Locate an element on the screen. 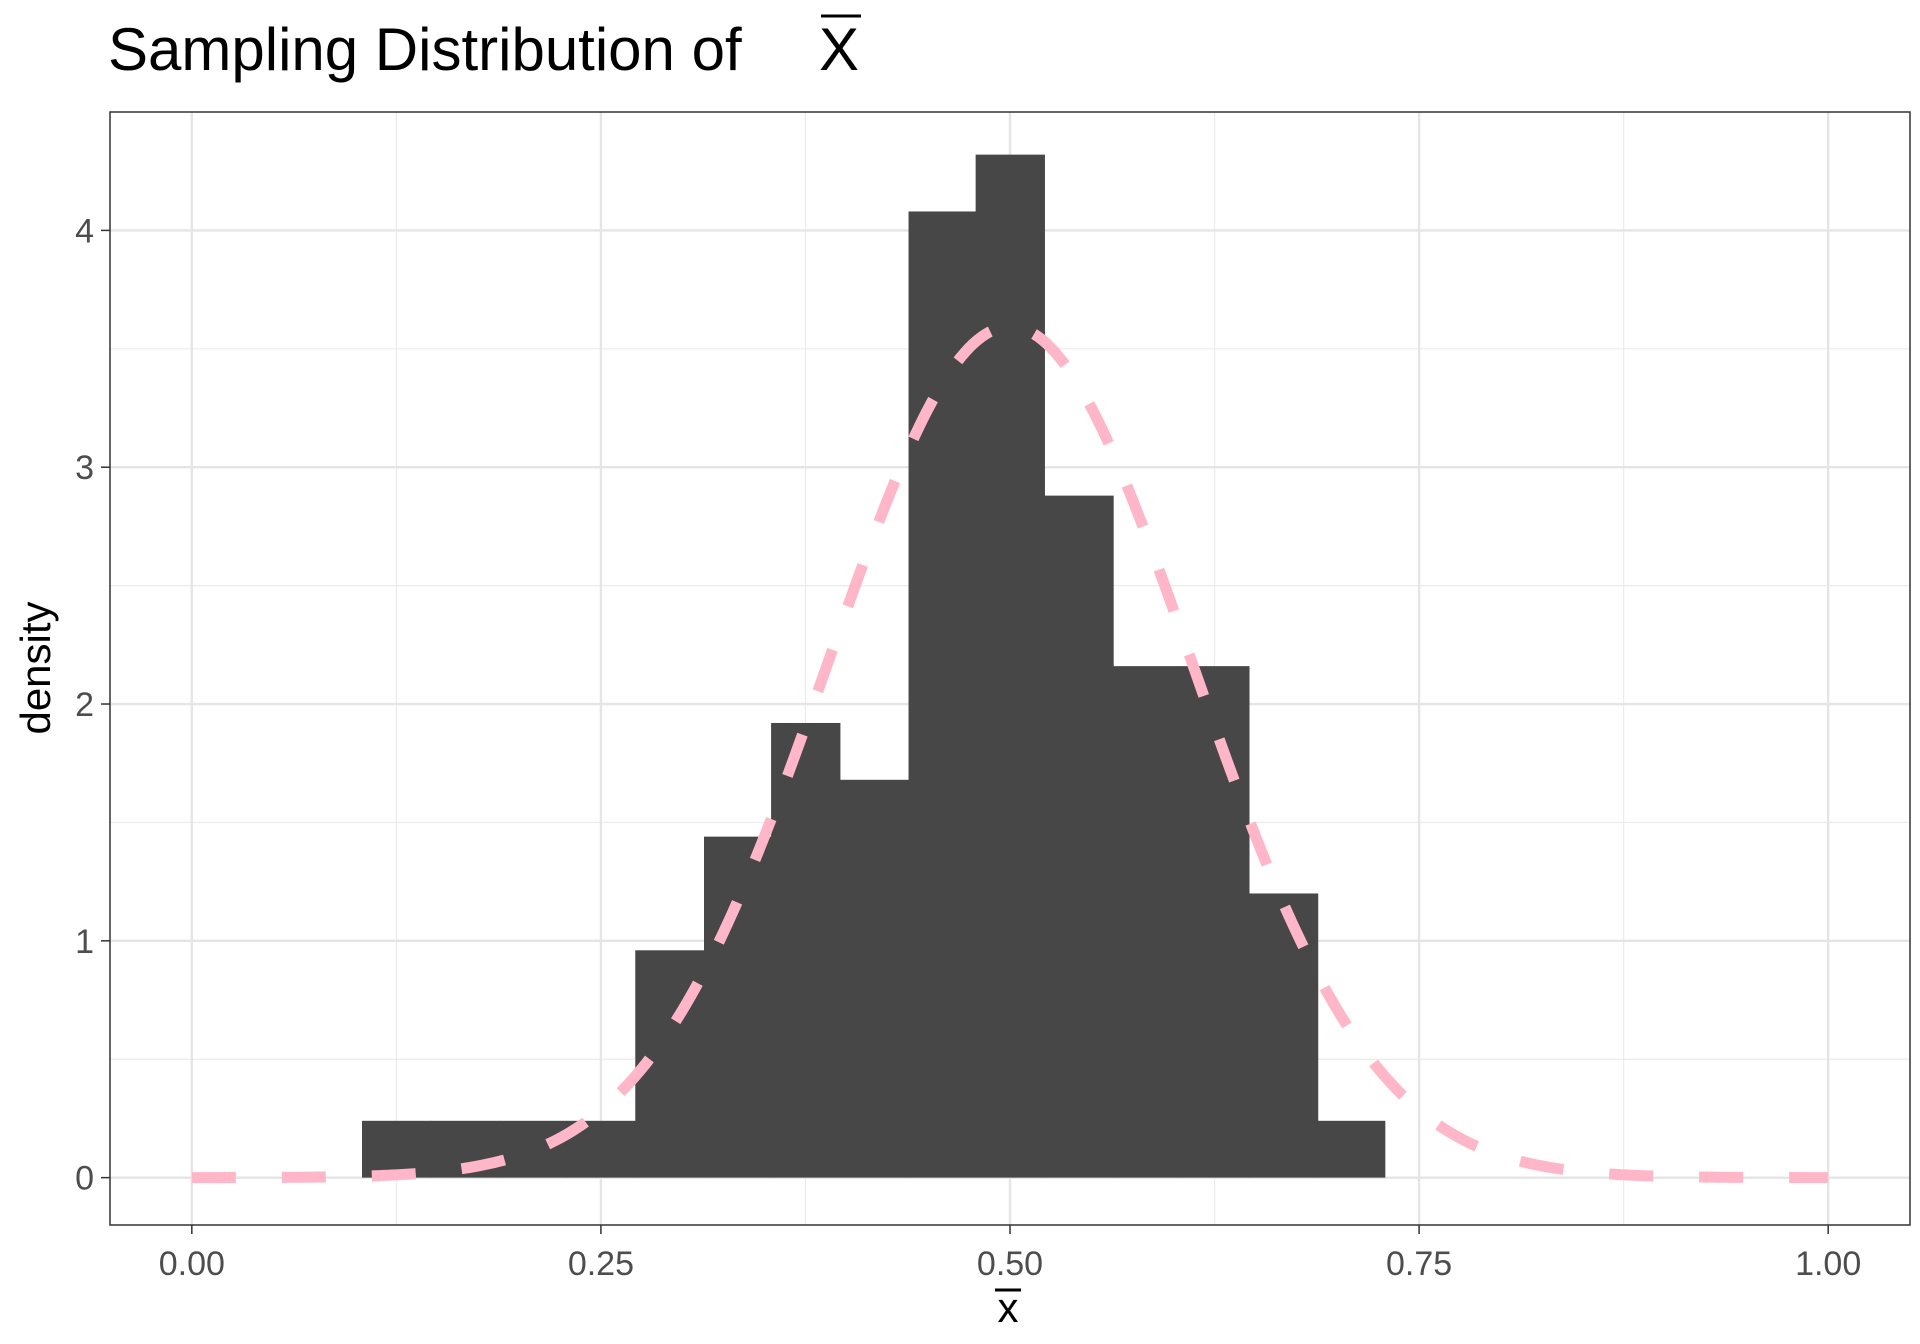 This screenshot has height=1344, width=1920. chart-title: Sampling Distribution of is located at coordinates (425, 49).